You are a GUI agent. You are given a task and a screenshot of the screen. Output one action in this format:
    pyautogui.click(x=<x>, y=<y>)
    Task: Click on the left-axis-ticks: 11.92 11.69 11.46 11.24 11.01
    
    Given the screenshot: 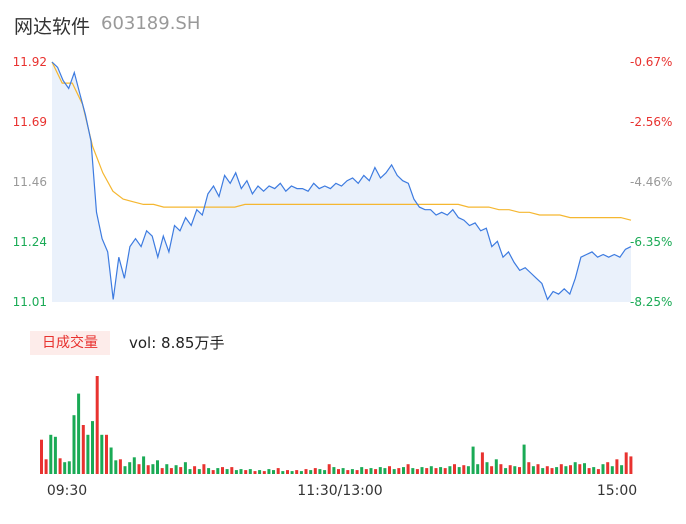 What is the action you would take?
    pyautogui.click(x=30, y=182)
    